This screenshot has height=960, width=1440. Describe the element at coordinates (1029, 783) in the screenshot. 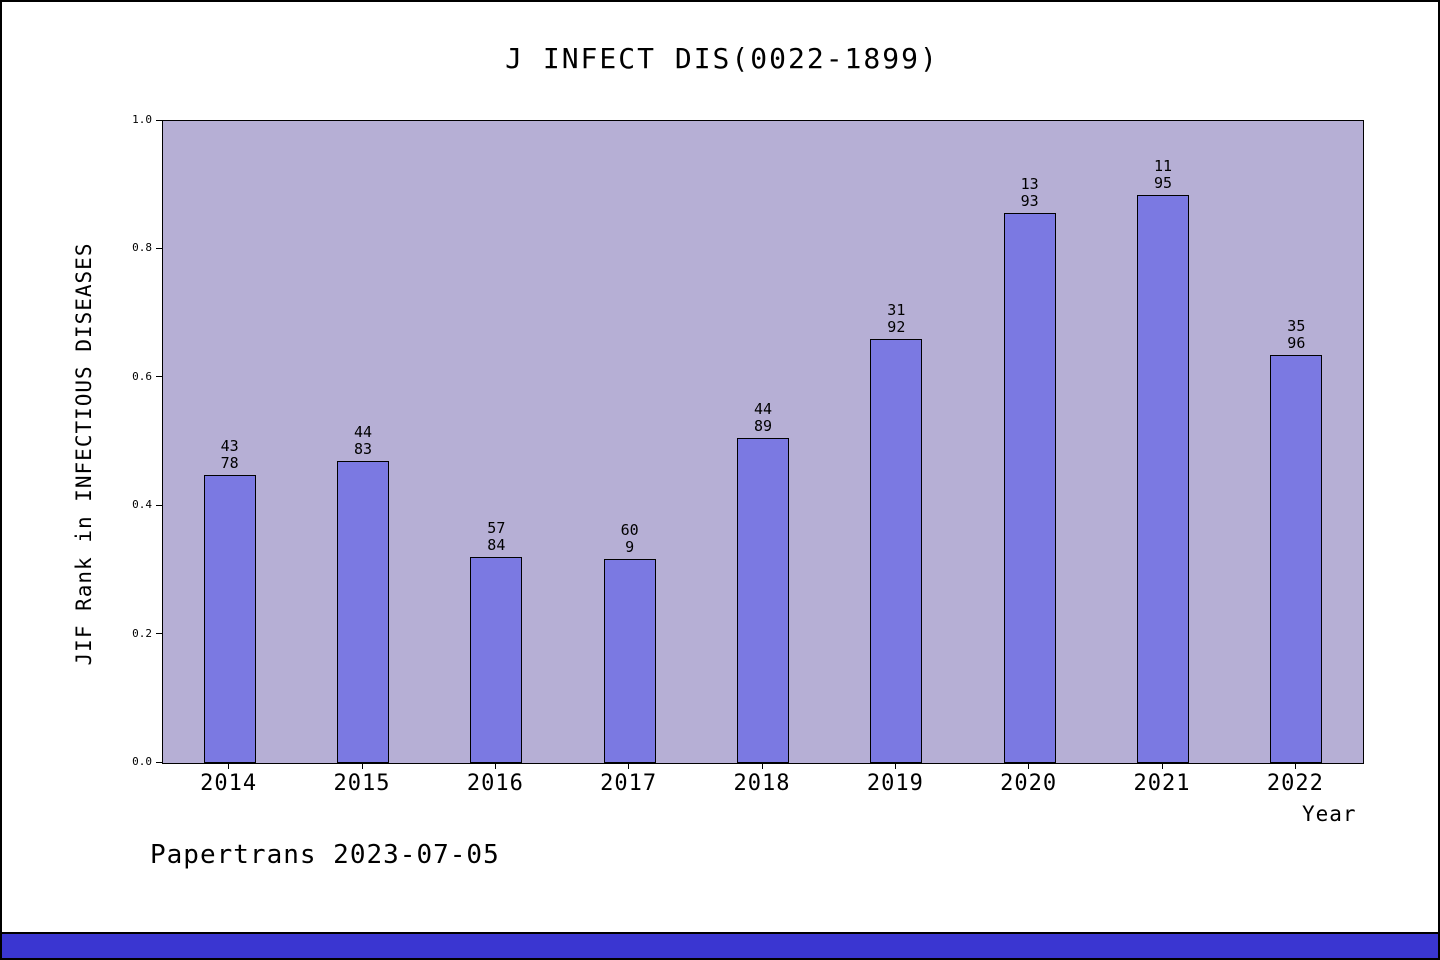

I see `x-tick-label: 2020` at that location.